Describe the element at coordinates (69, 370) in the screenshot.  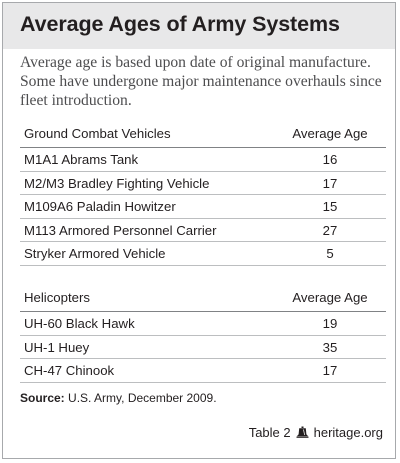
I see `system-name: CH-47 Chinook` at that location.